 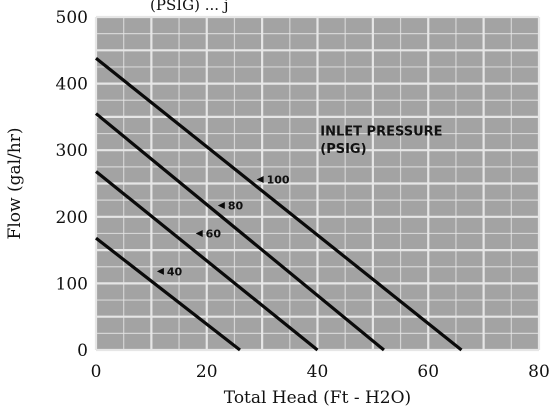 I want to click on y-tick-label: 400, so click(x=72, y=85).